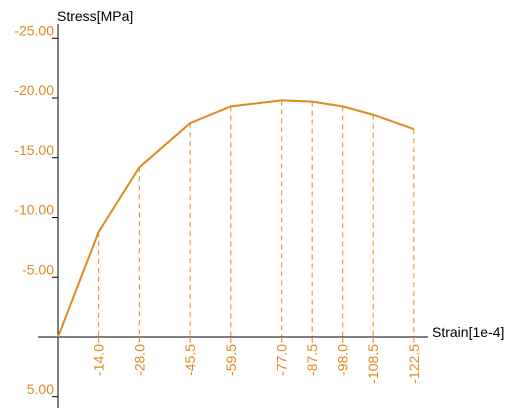 The height and width of the screenshot is (410, 515). I want to click on x-tick-label: -45.5, so click(190, 360).